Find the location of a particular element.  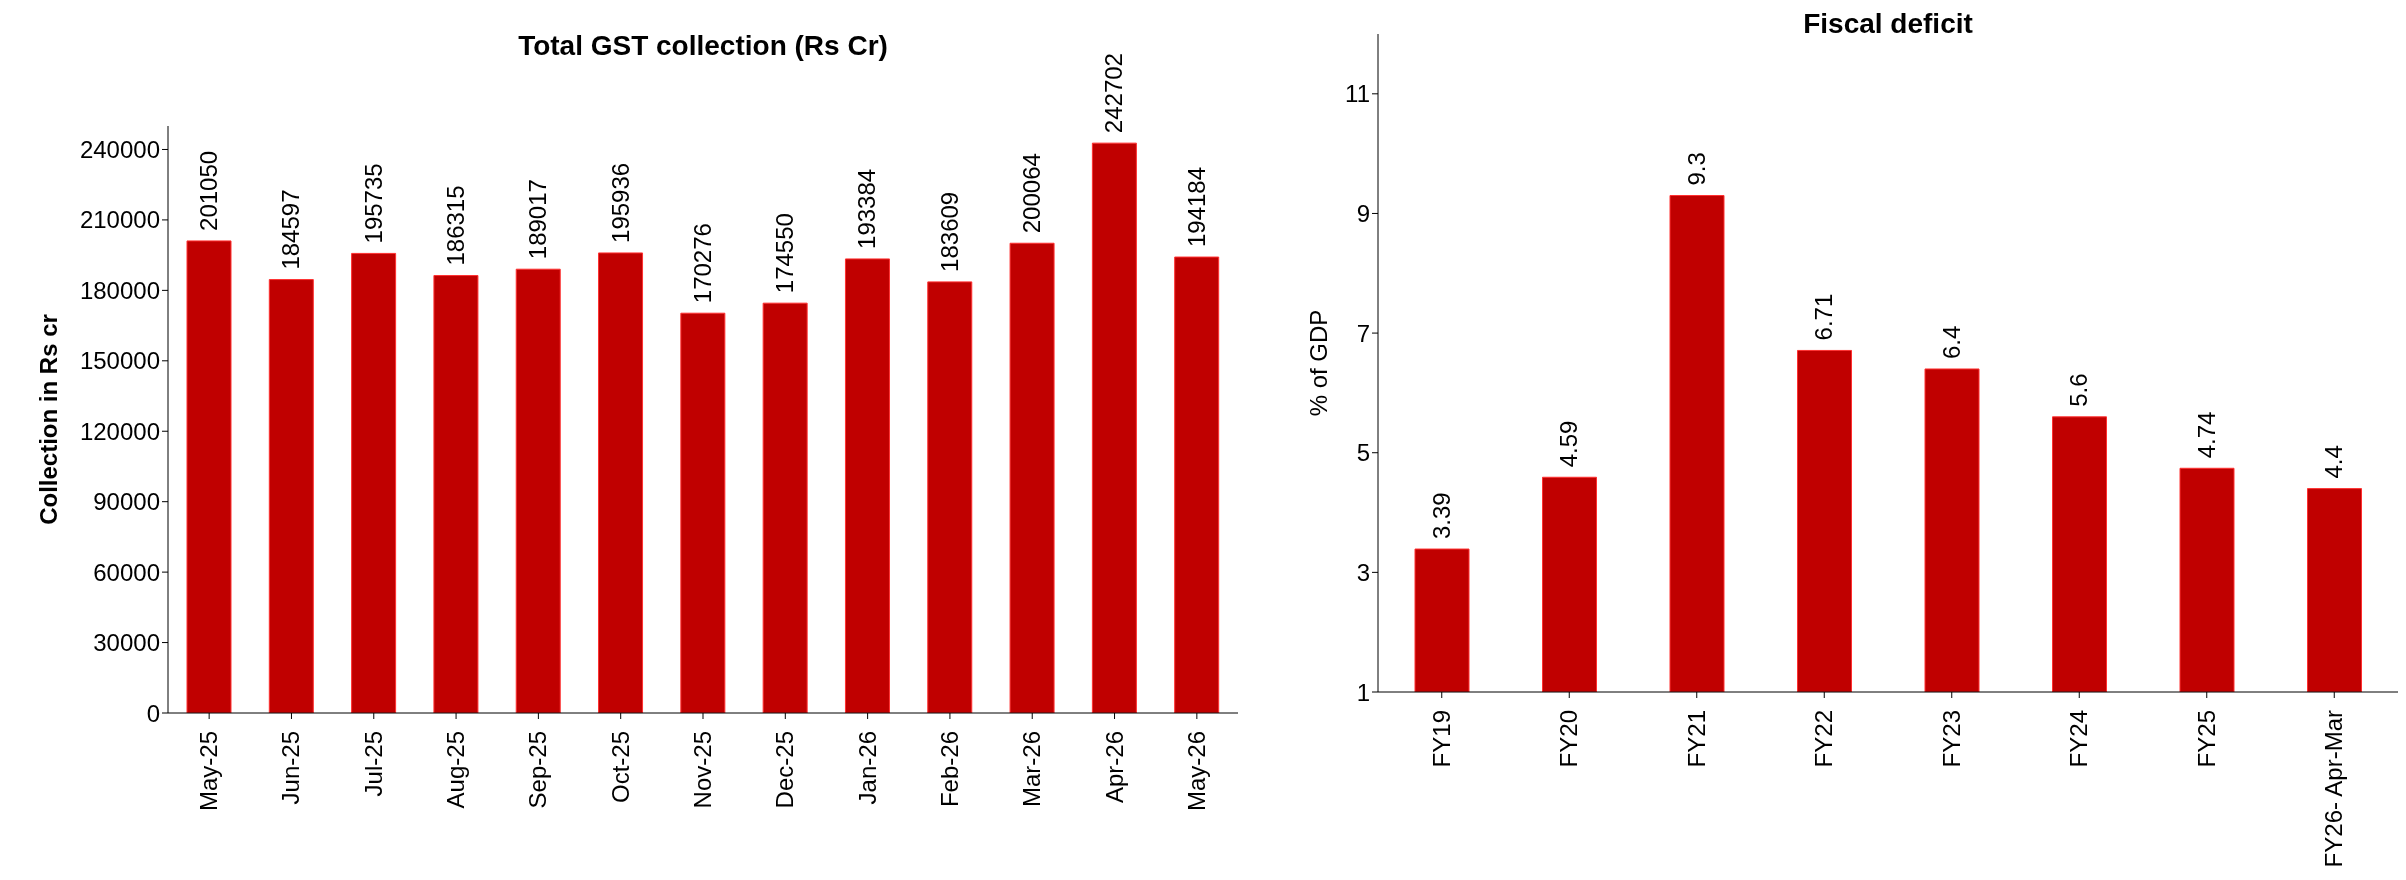

data-label: 174550 is located at coordinates (785, 253).